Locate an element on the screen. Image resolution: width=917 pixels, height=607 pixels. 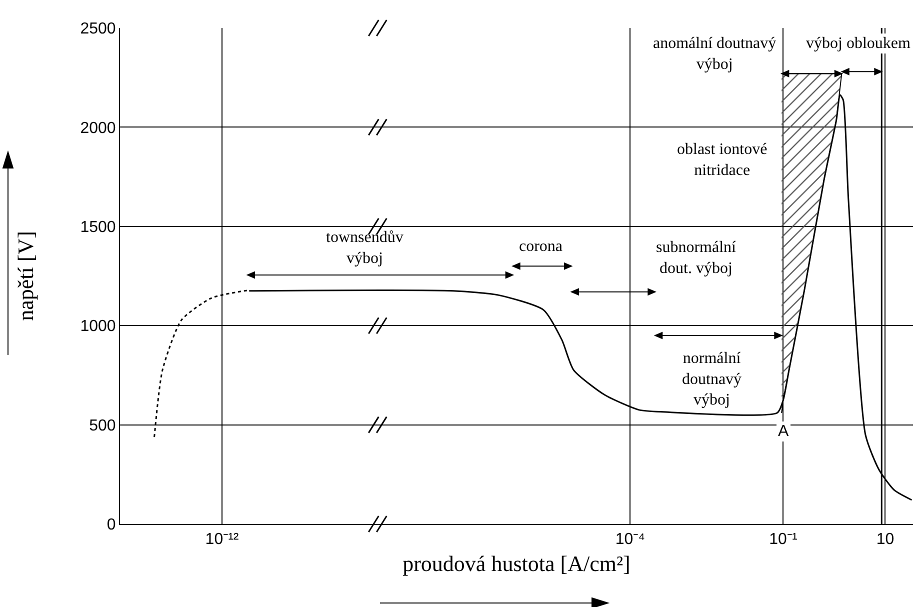
annotation: výboj obloukem is located at coordinates (858, 43).